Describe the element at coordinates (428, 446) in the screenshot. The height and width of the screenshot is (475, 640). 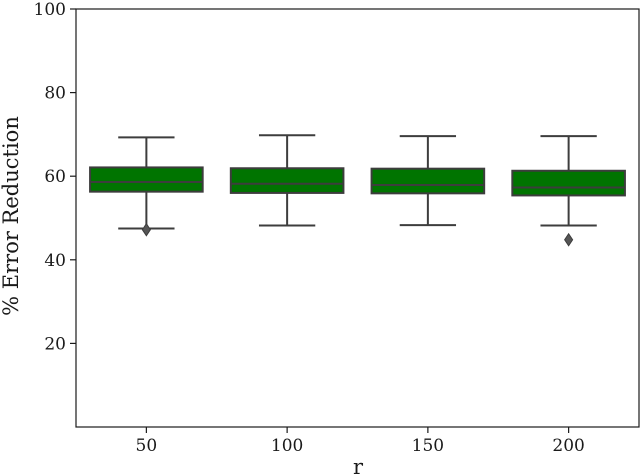
I see `x-tick-label: 150` at that location.